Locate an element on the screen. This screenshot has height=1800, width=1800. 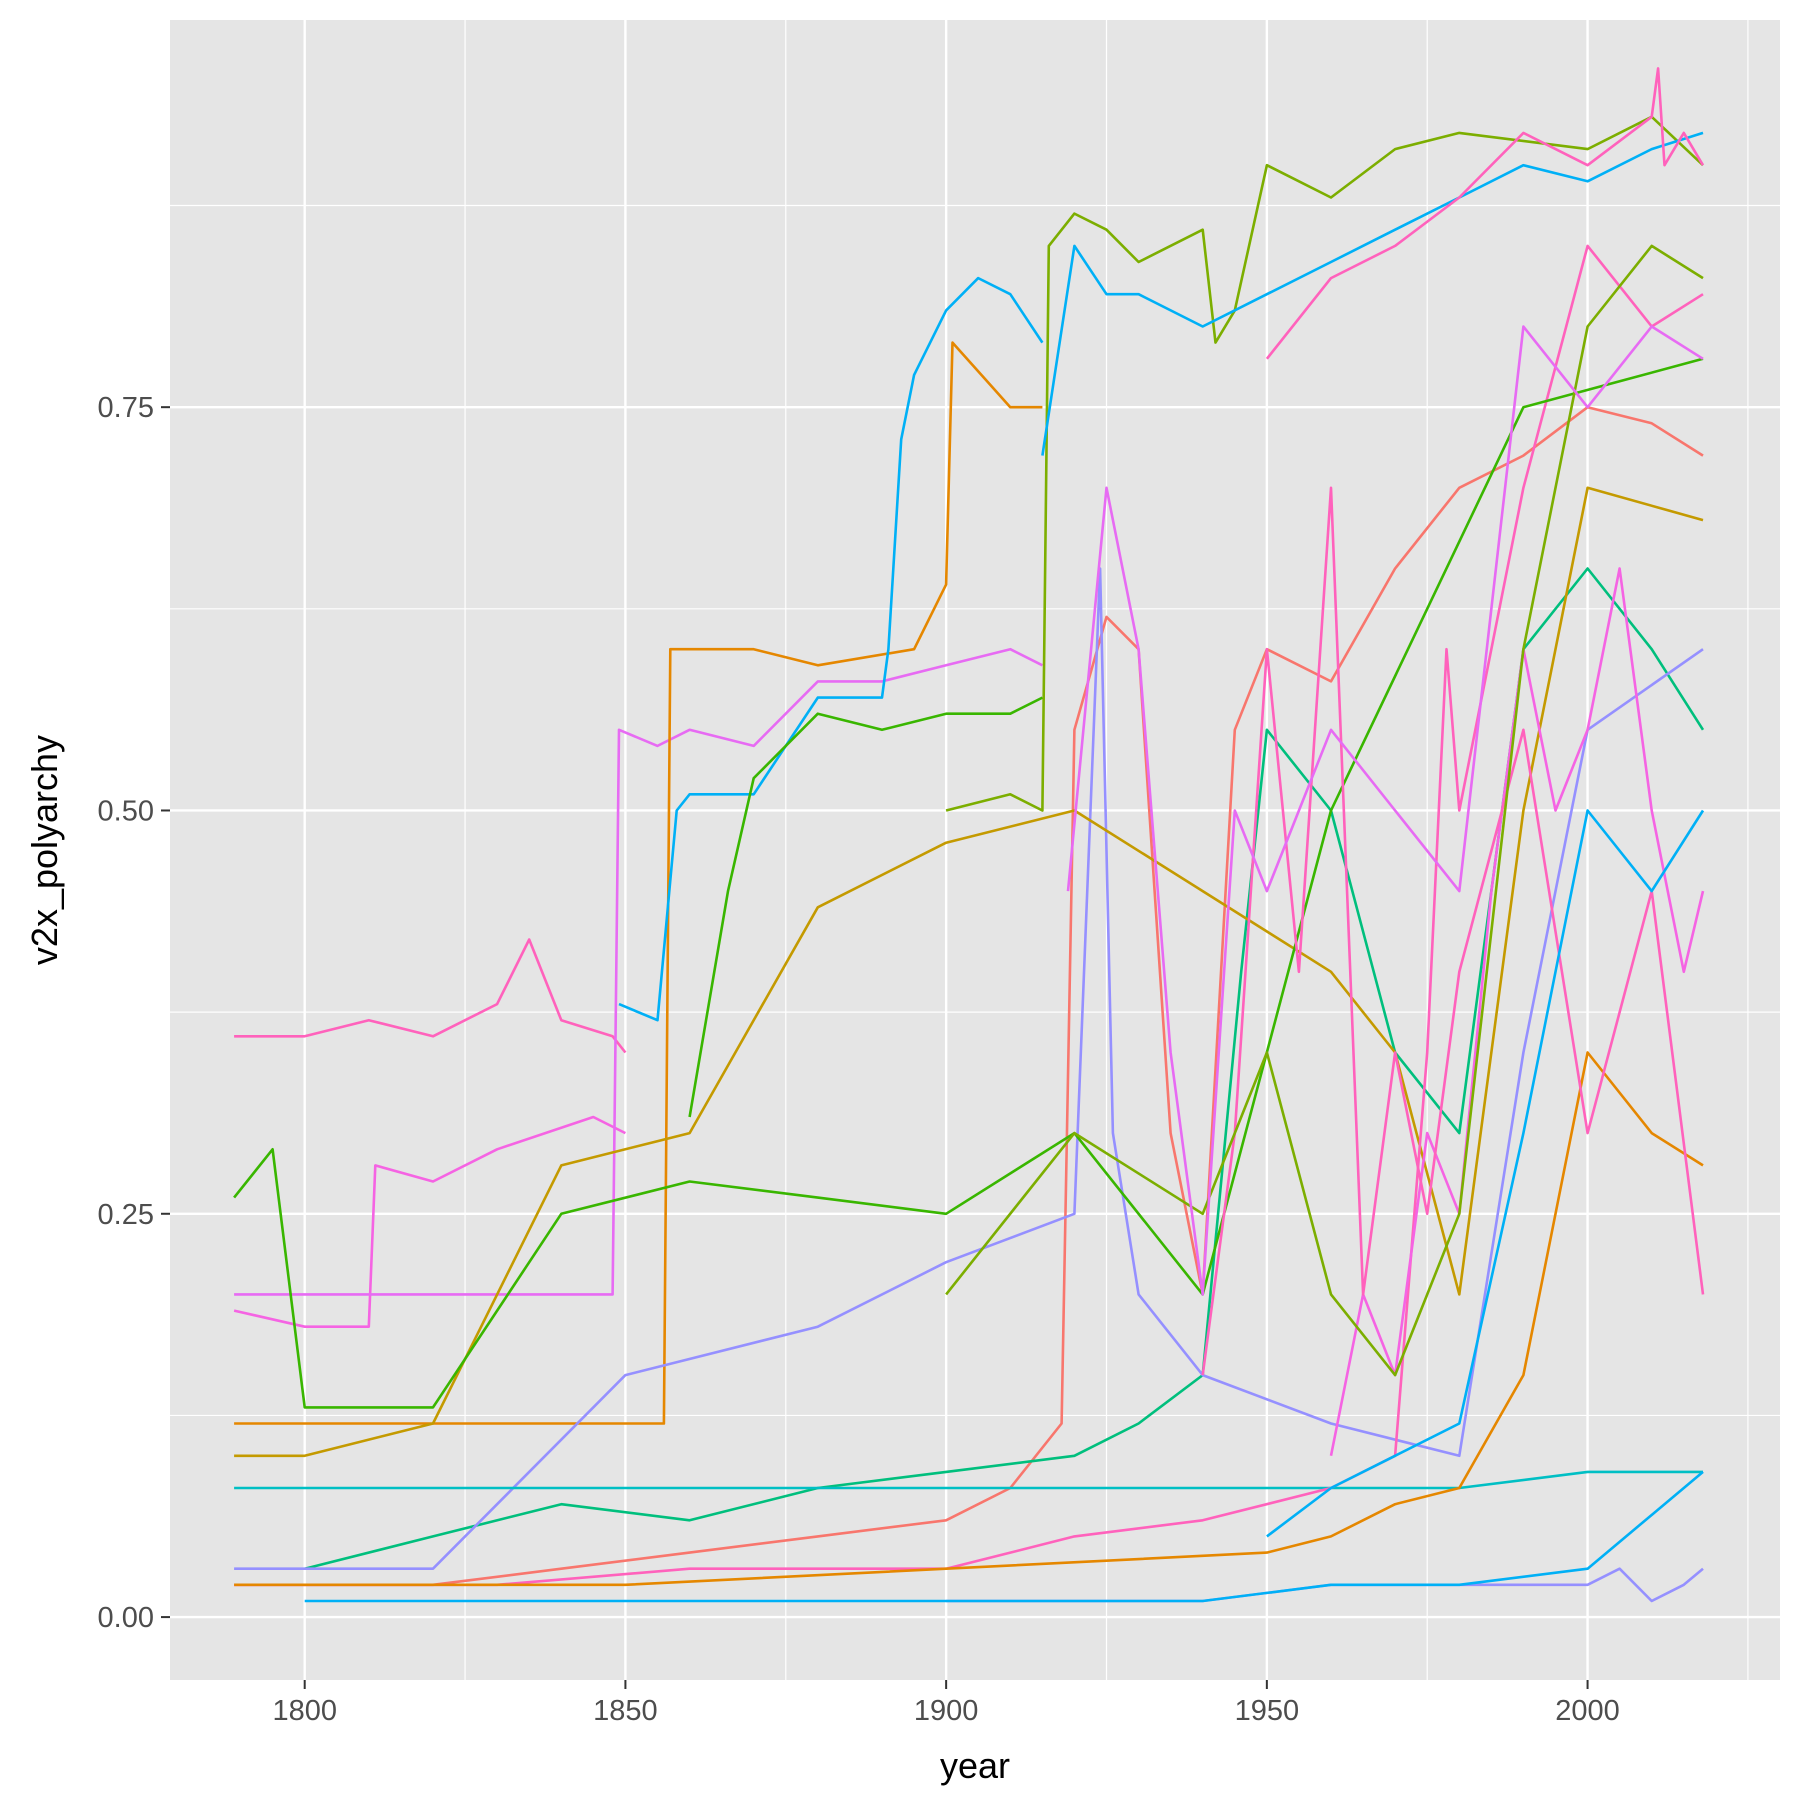
x-axis-title: year is located at coordinates (975, 1765).